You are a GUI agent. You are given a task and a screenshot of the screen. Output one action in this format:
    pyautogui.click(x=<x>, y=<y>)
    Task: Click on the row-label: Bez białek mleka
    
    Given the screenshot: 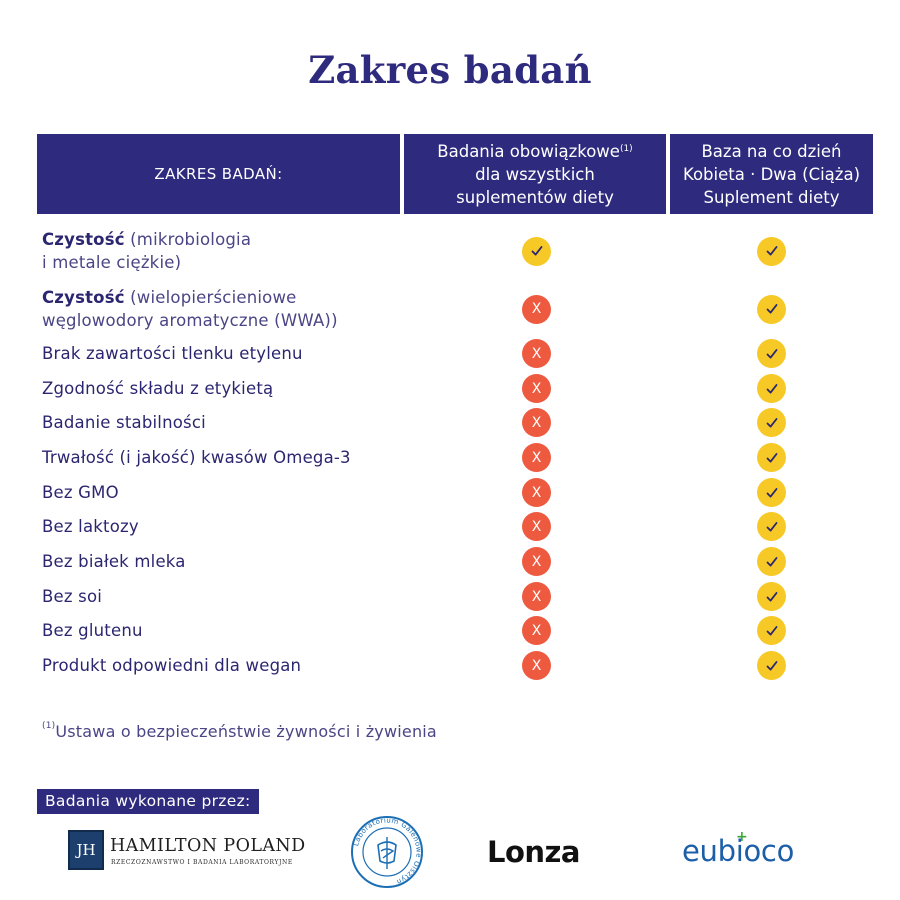 What is the action you would take?
    pyautogui.click(x=114, y=561)
    